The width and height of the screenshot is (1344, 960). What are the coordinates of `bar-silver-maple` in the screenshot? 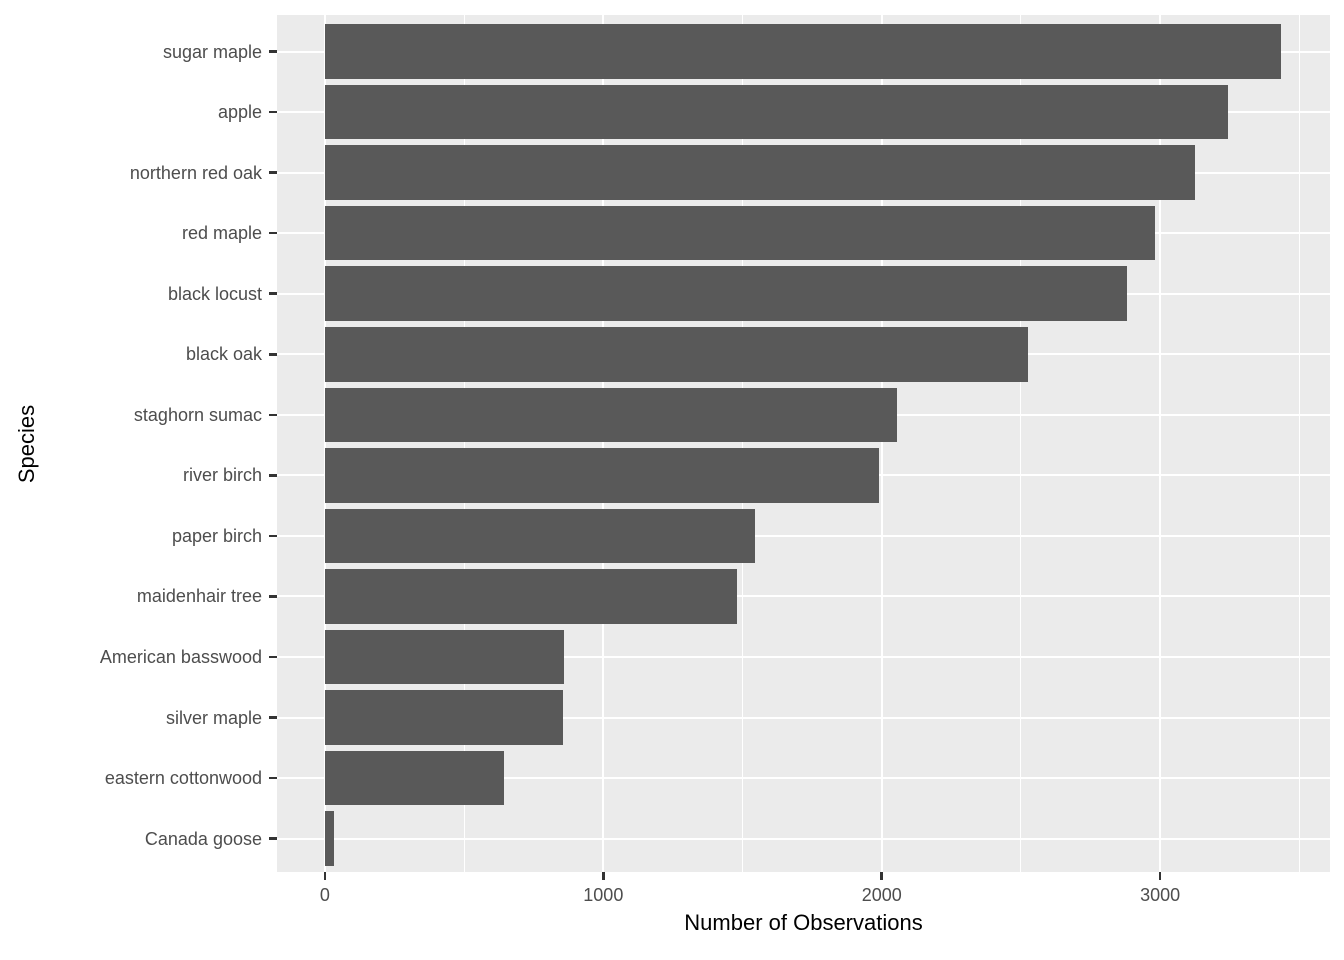 It's located at (444, 717).